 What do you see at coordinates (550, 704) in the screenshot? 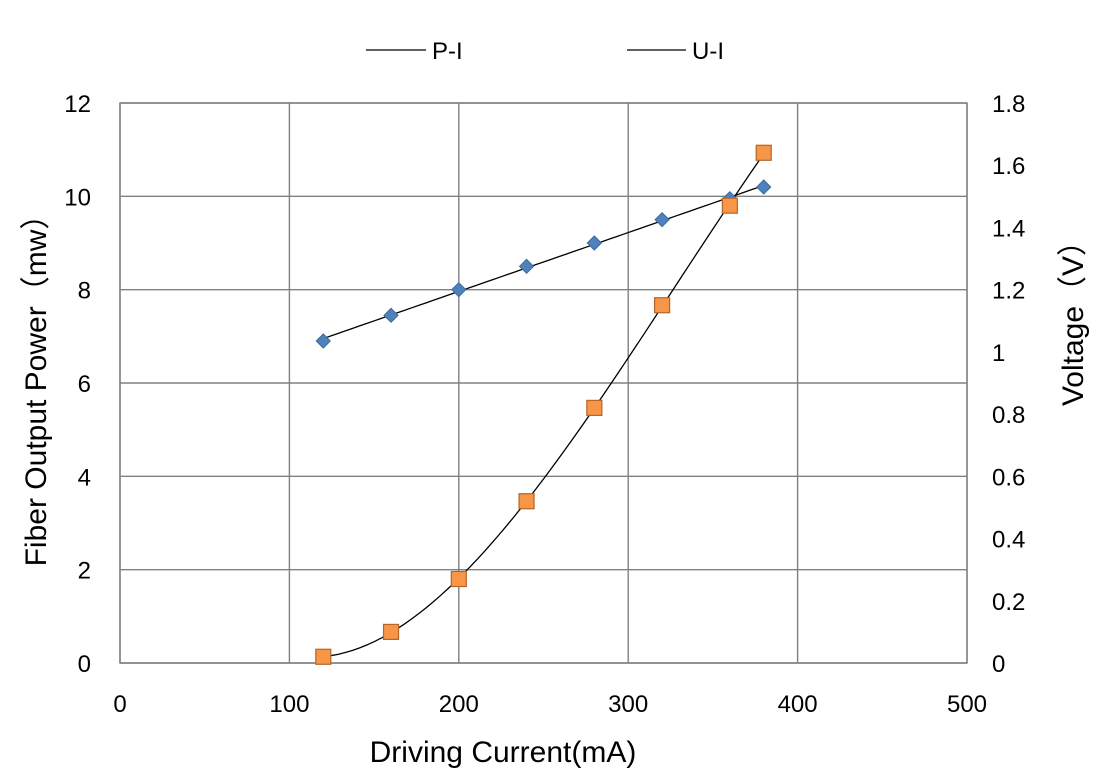
I see `x-tick-labels: 0 100 200 300 400 500` at bounding box center [550, 704].